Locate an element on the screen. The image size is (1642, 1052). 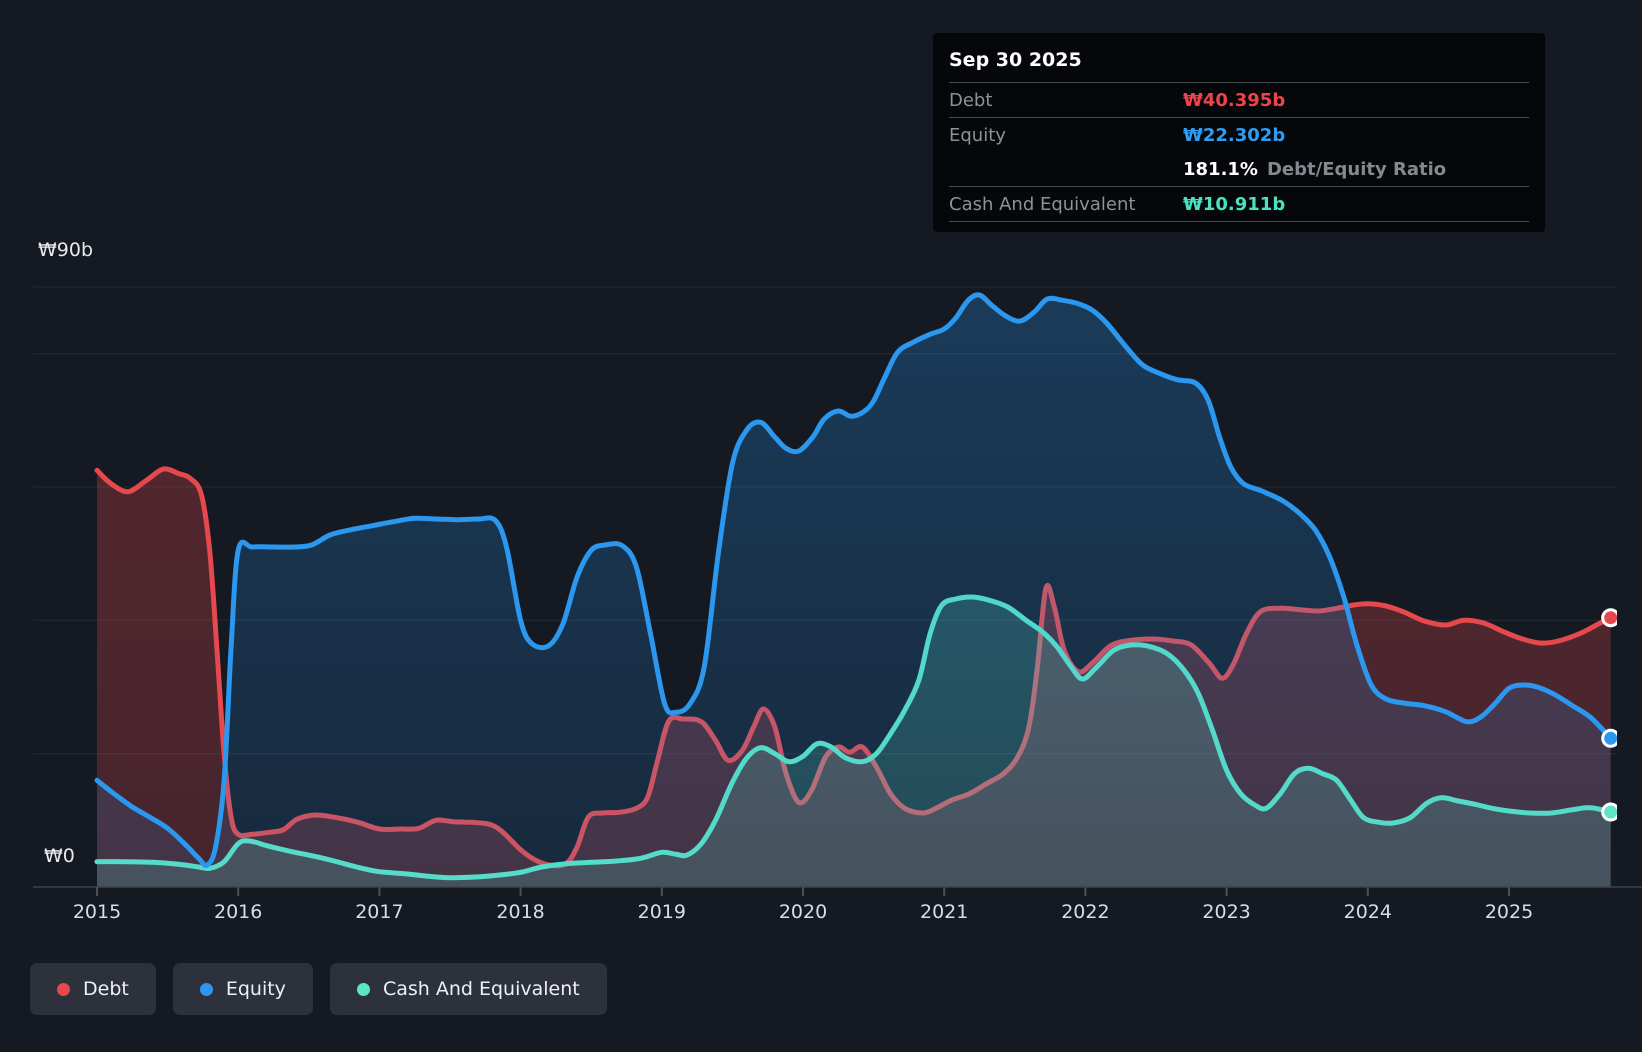
legend-item-cash: Cash And Equivalent is located at coordinates (468, 989).